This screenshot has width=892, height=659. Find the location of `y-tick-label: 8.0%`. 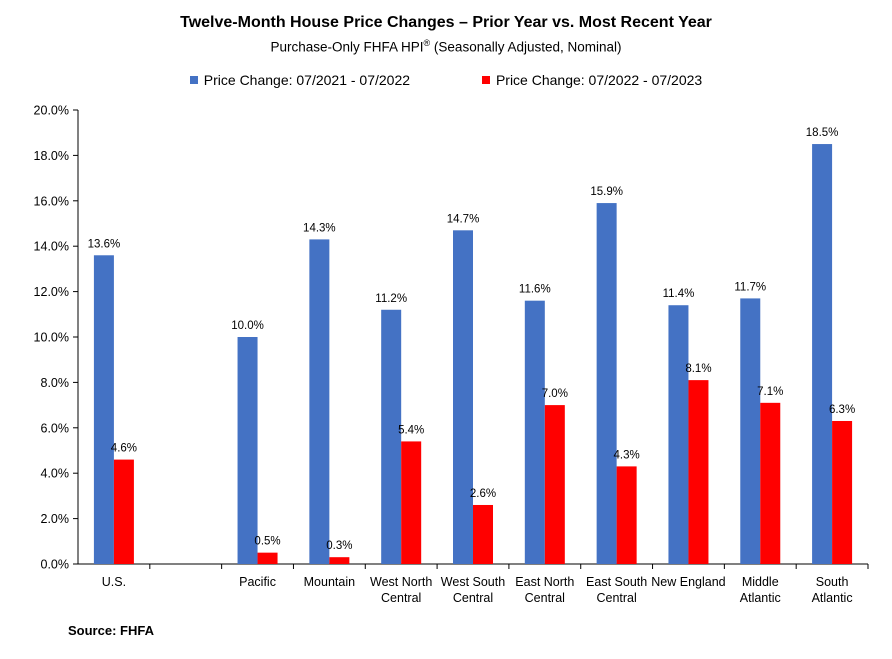

y-tick-label: 8.0% is located at coordinates (55, 383).